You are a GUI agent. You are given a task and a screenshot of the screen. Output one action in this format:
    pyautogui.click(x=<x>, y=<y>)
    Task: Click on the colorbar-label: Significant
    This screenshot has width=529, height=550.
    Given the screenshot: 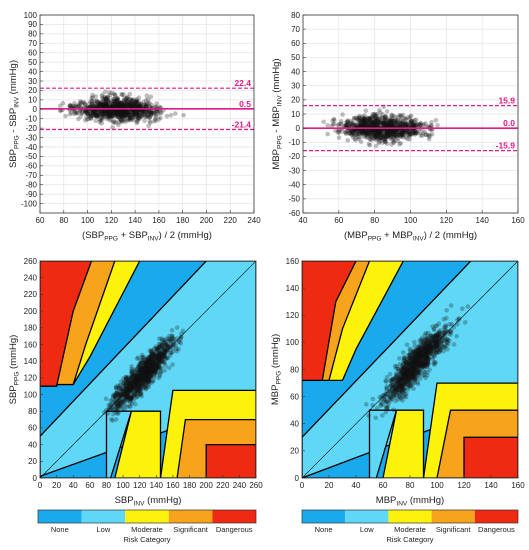 What is the action you would take?
    pyautogui.click(x=454, y=529)
    